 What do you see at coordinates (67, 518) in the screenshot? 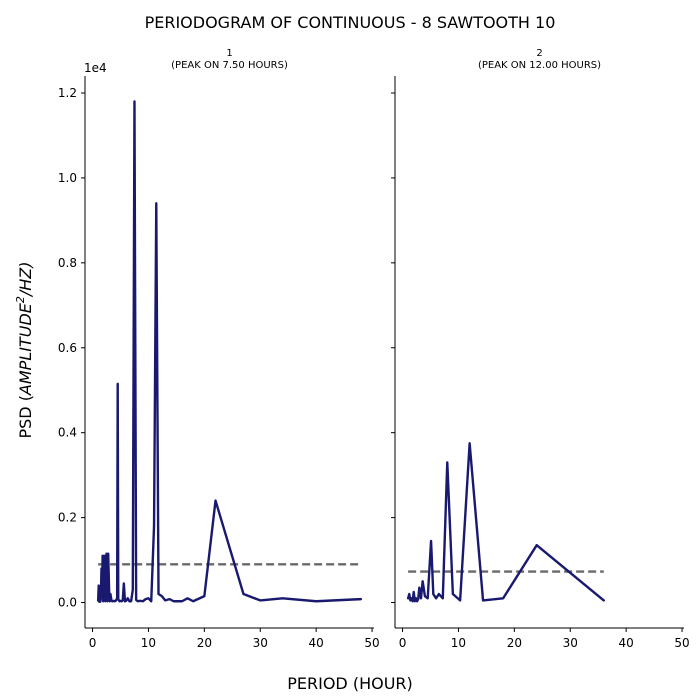
I see `y-tick-label: 0.2` at bounding box center [67, 518].